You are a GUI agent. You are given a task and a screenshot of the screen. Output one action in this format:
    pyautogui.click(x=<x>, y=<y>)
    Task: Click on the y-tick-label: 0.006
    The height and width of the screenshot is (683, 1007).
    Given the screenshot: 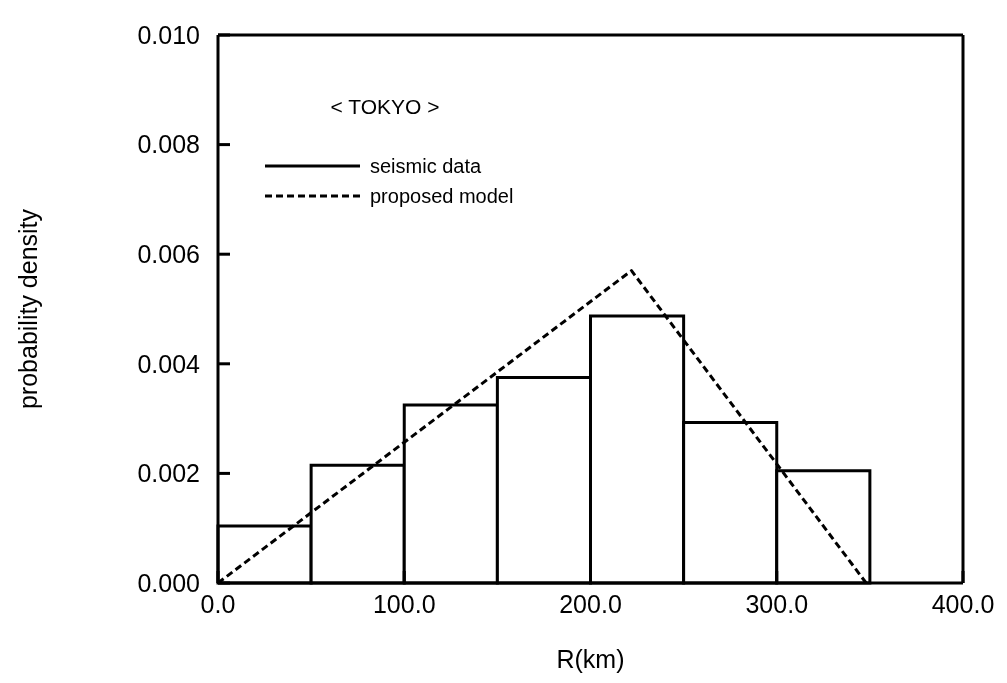 What is the action you would take?
    pyautogui.click(x=168, y=254)
    